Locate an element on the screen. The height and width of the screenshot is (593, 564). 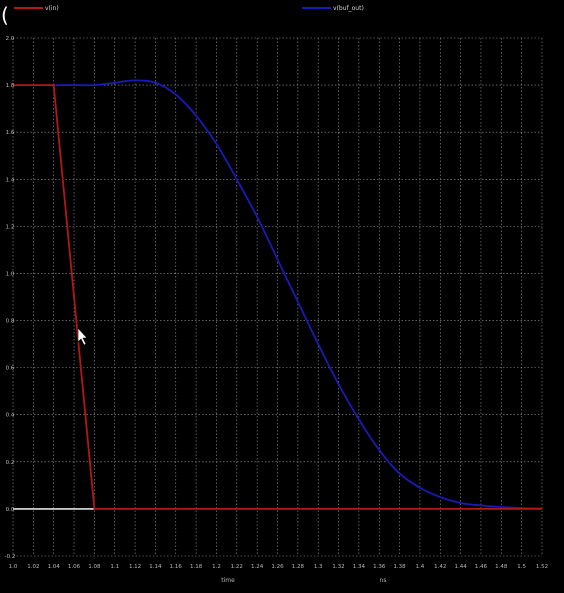
x-tick-label: 1.5 is located at coordinates (521, 567).